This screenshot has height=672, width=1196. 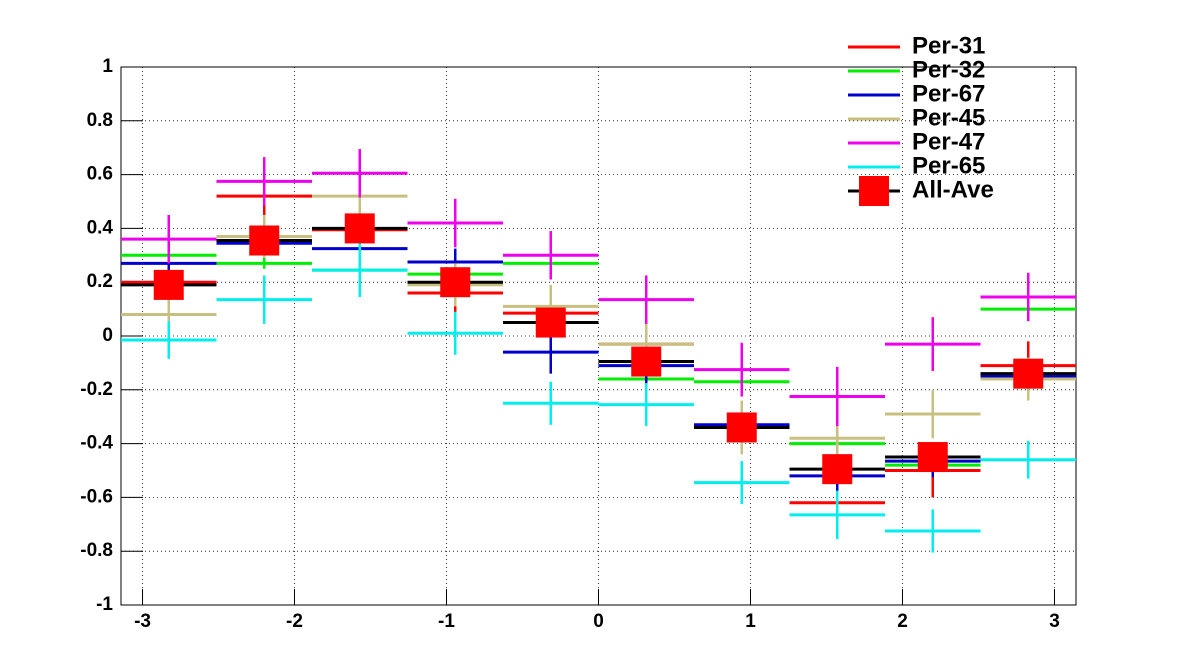 What do you see at coordinates (294, 621) in the screenshot?
I see `x-tick-label: -2` at bounding box center [294, 621].